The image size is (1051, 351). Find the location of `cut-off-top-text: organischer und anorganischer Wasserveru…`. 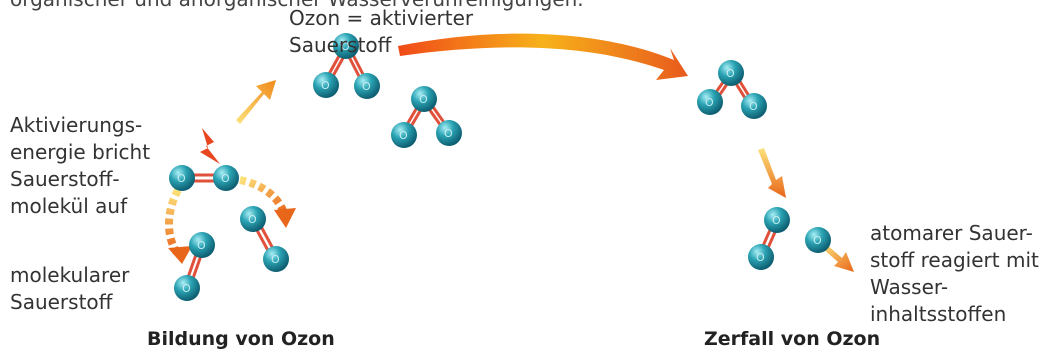

cut-off-top-text: organischer und anorganischer Wasserveru… is located at coordinates (297, 6).